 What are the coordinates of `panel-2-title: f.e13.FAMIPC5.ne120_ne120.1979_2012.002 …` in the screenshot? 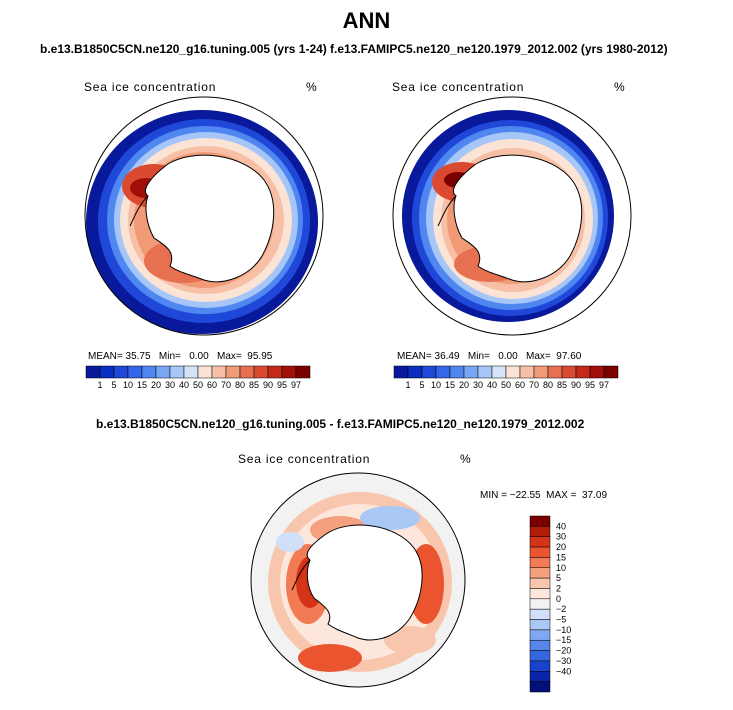 It's located at (499, 49).